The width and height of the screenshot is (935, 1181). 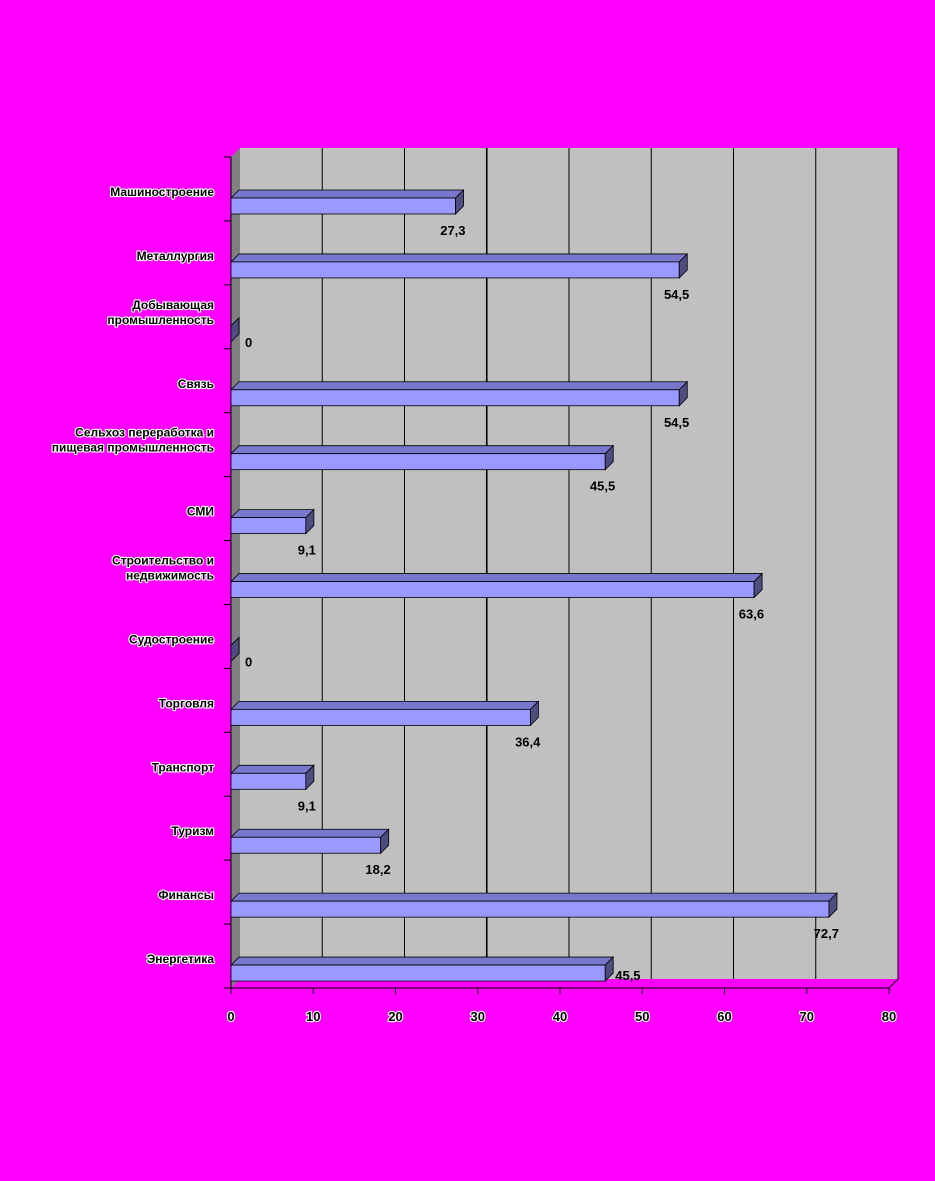 What do you see at coordinates (162, 192) in the screenshot?
I see `category-label: Машиностроение` at bounding box center [162, 192].